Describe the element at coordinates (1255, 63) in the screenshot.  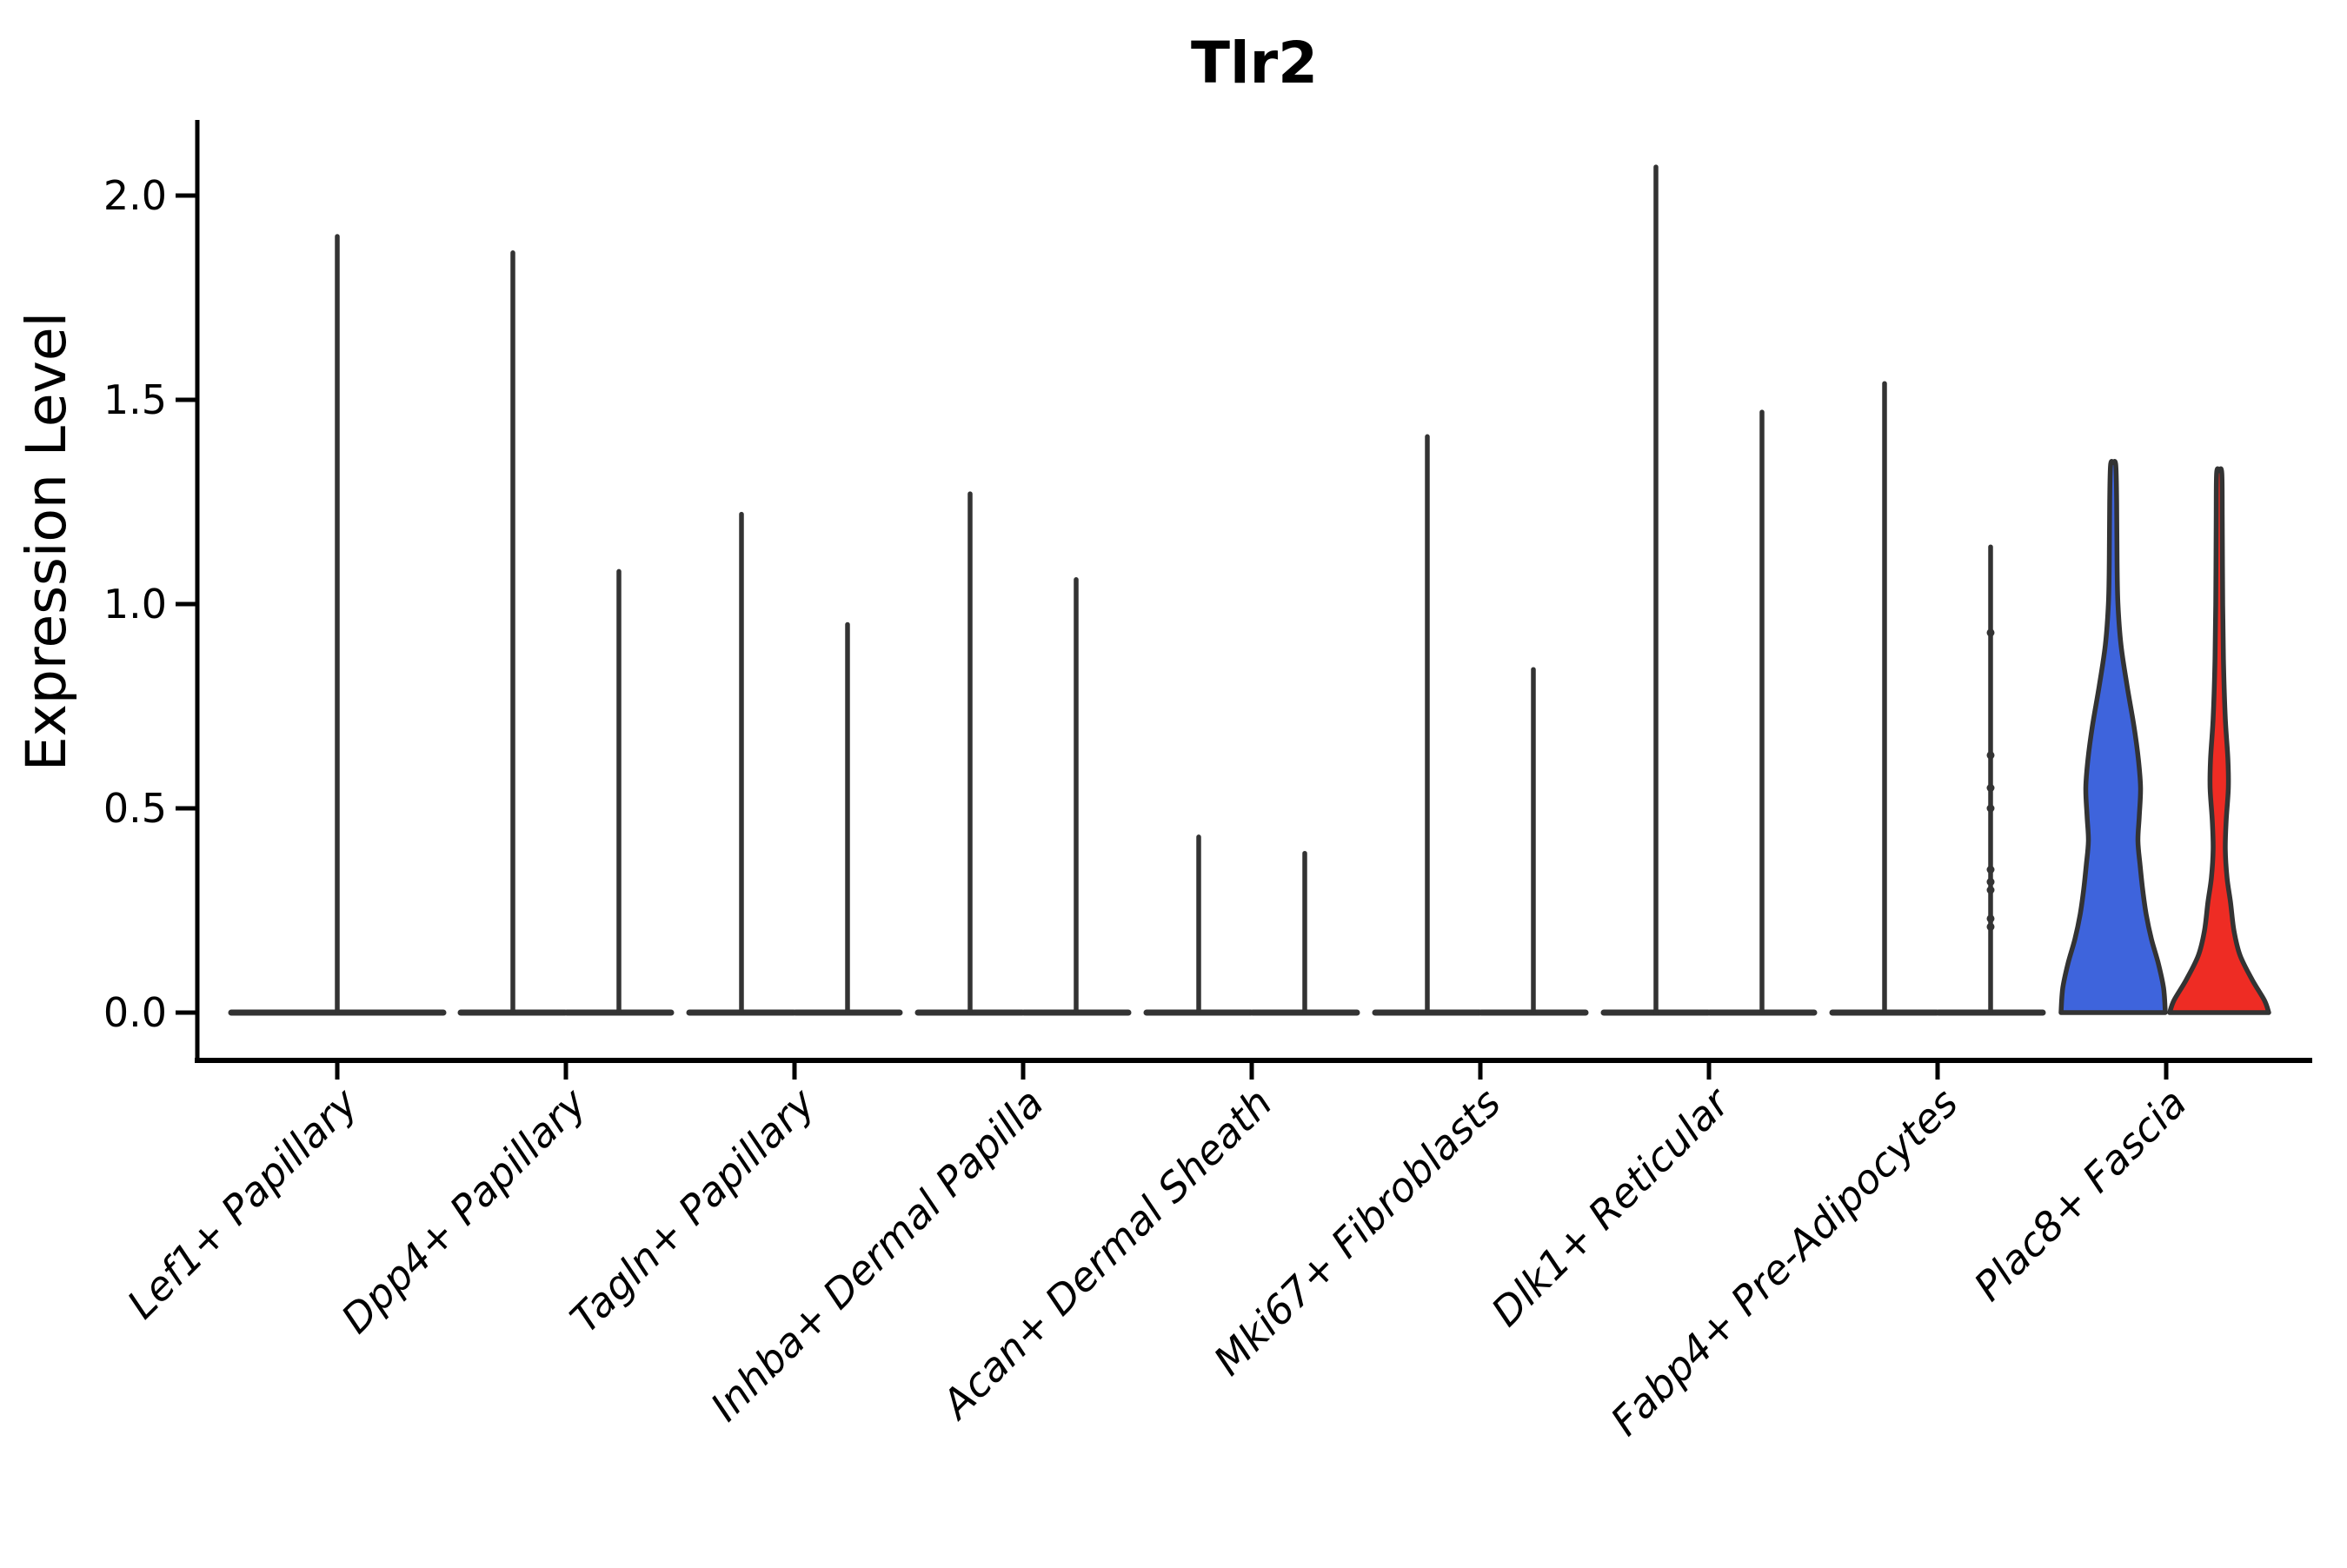
I see `figure-title: Tlr2` at that location.